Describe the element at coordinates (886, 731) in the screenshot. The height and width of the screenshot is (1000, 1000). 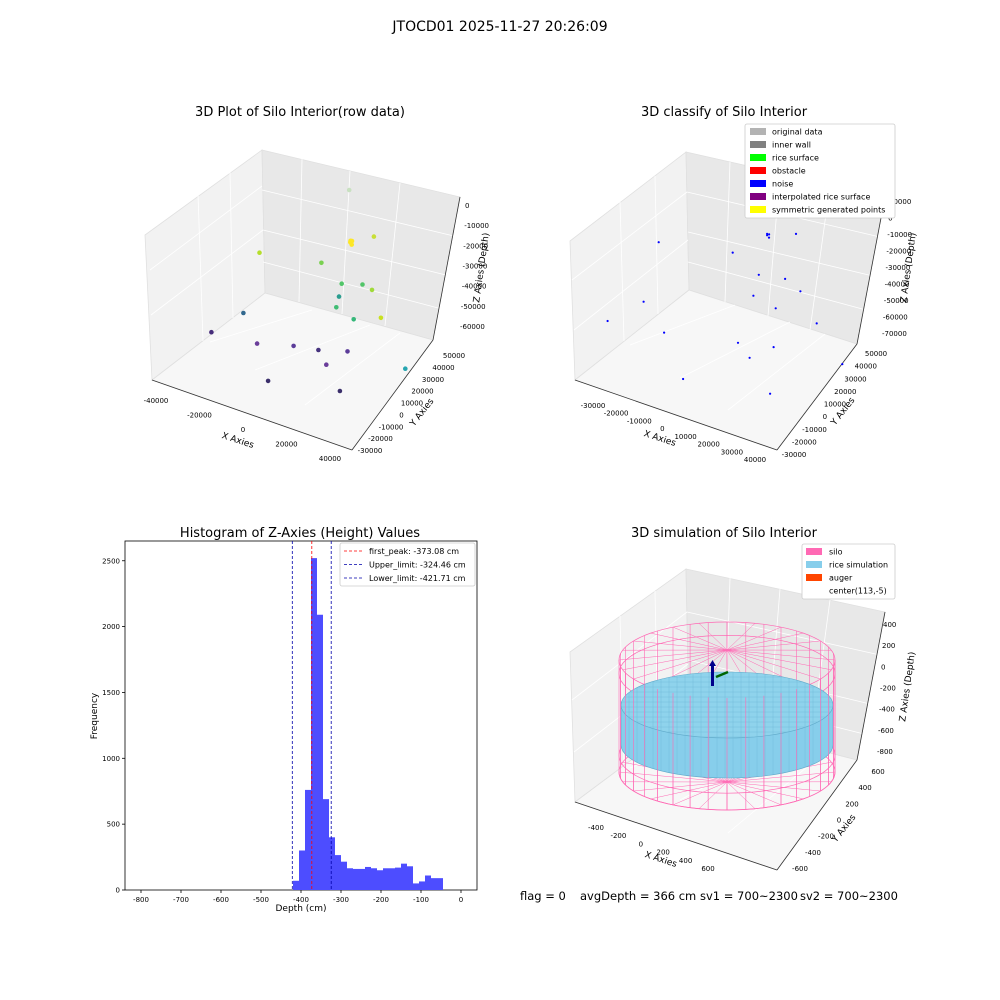
I see `panel4-z-tick-5: -600` at that location.